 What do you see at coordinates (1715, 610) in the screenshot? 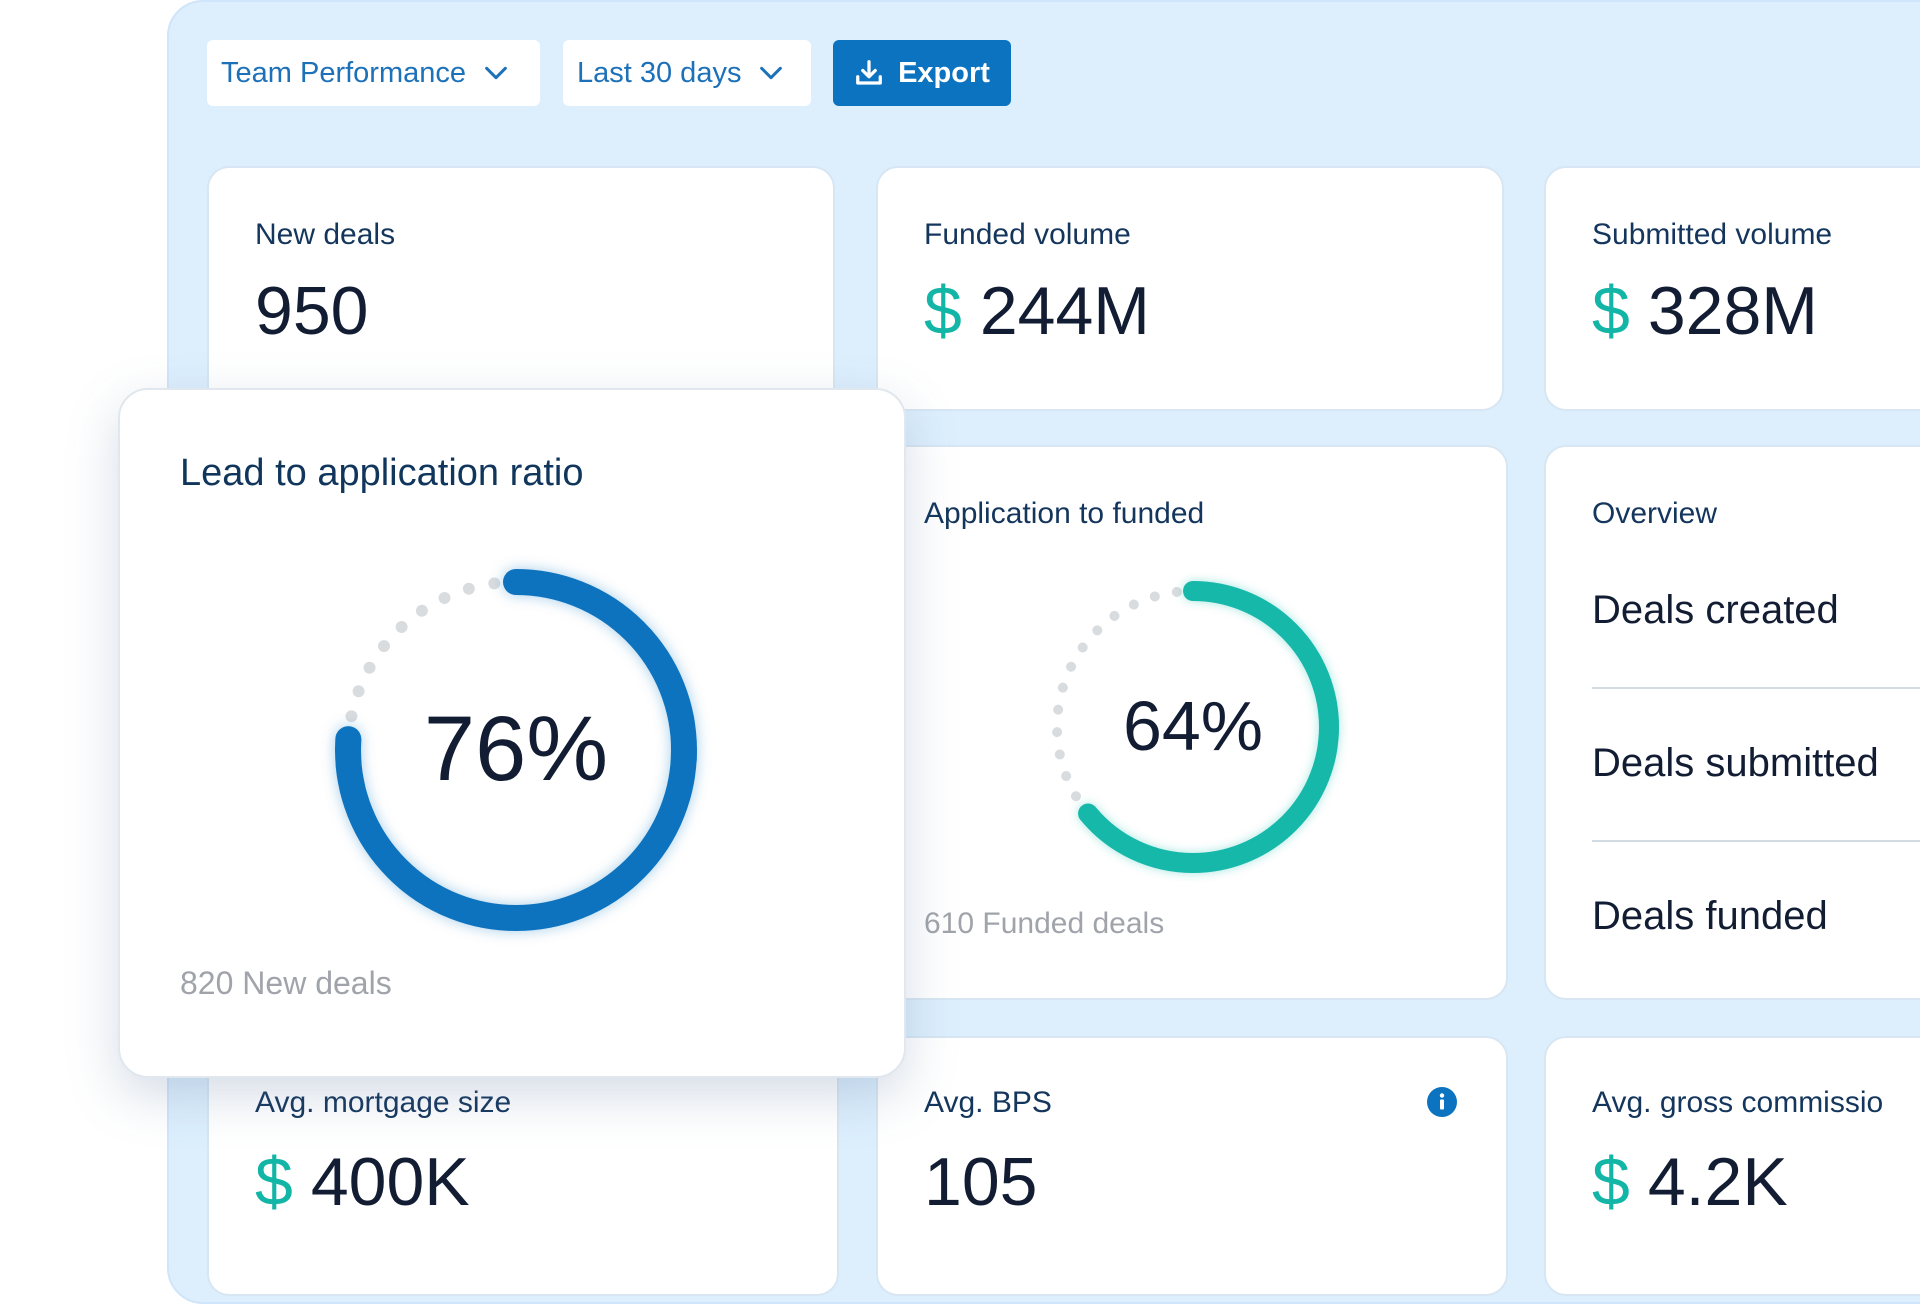
I see `overview-row-created: Deals created` at bounding box center [1715, 610].